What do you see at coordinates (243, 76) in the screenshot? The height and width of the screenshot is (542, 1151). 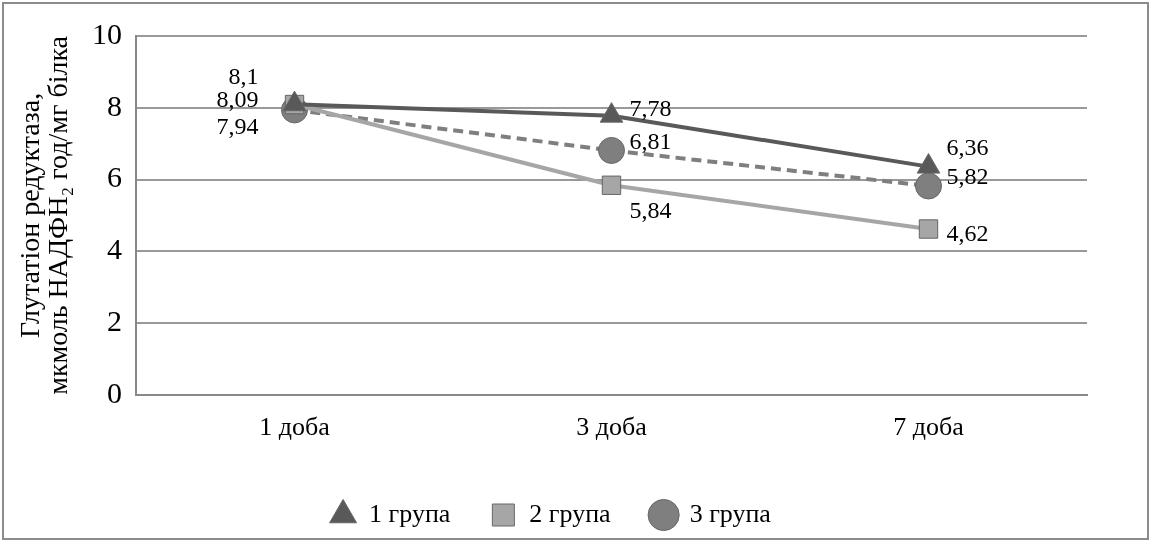 I see `data-label: 8,1` at bounding box center [243, 76].